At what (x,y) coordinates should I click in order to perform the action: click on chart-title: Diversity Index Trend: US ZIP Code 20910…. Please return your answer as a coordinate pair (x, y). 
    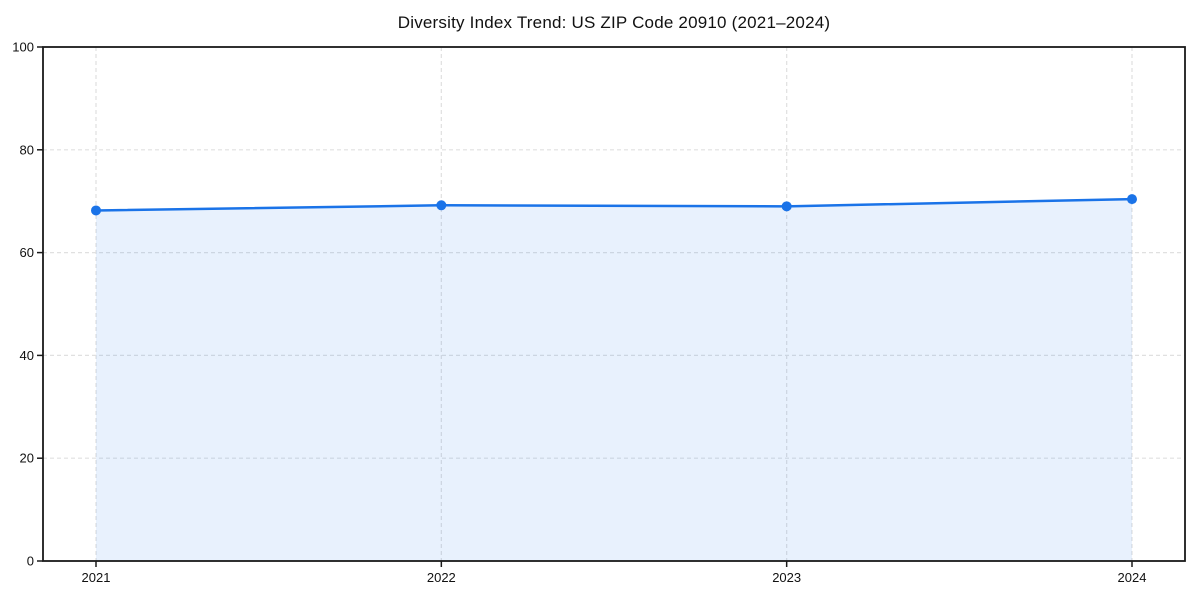
    Looking at the image, I should click on (614, 22).